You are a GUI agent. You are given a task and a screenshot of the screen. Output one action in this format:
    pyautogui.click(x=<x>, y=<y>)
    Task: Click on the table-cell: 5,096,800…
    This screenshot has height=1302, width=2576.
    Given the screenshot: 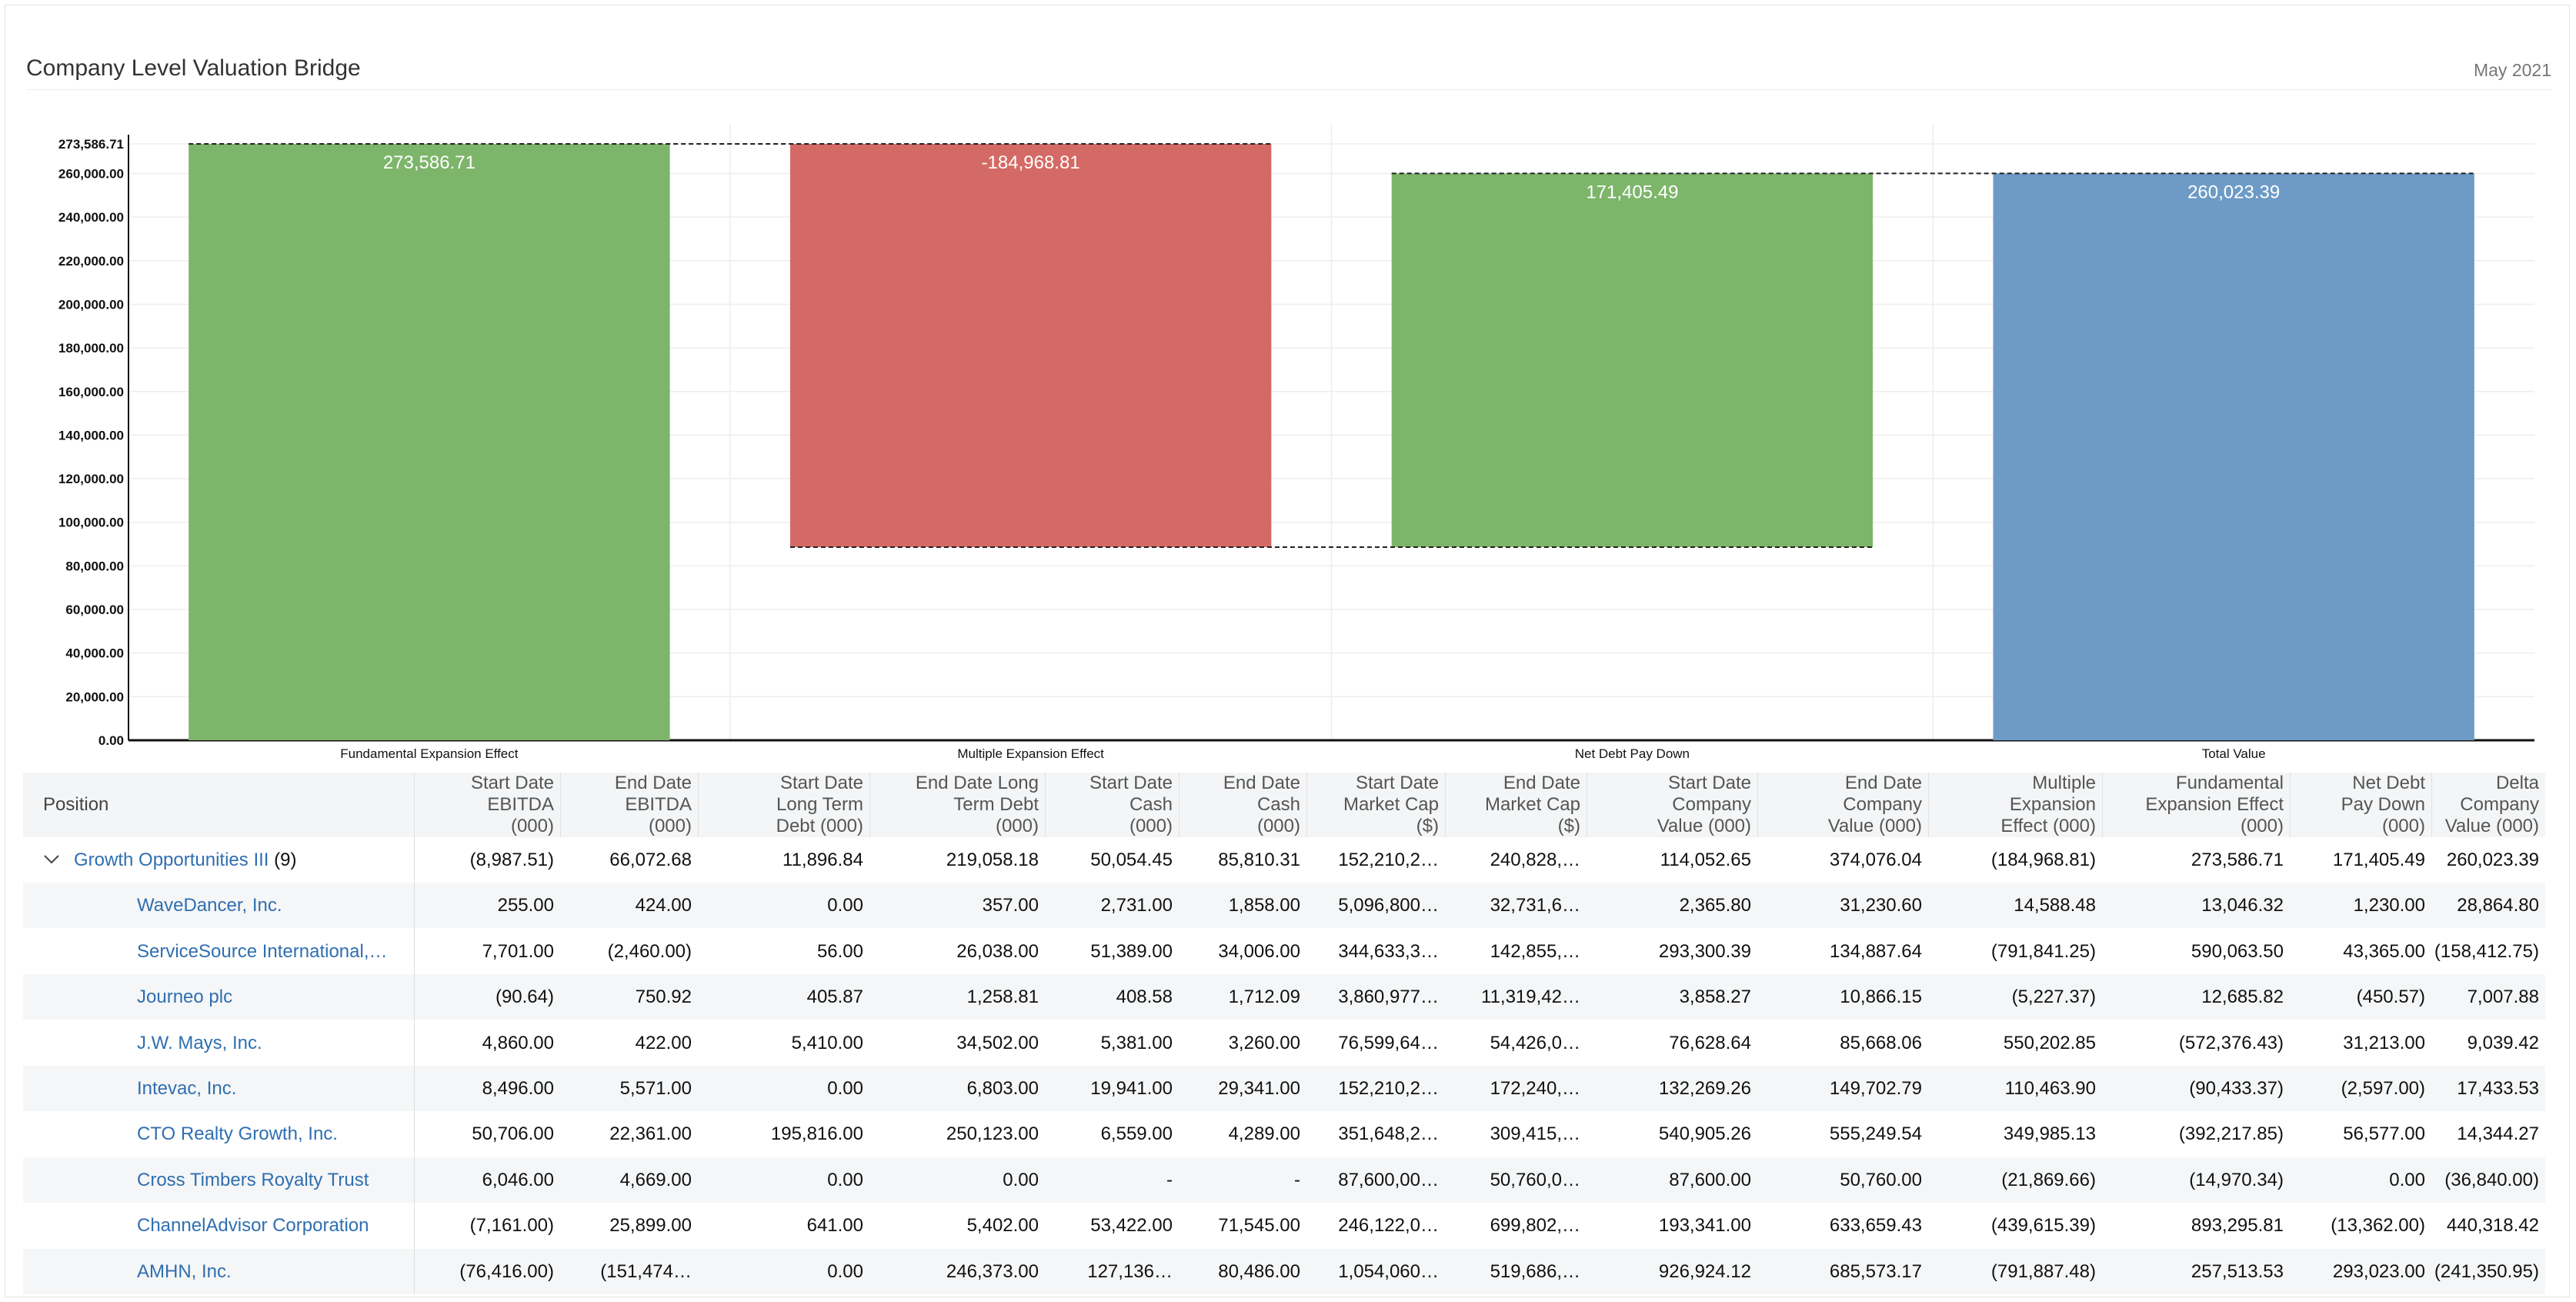 What is the action you would take?
    pyautogui.click(x=1388, y=905)
    